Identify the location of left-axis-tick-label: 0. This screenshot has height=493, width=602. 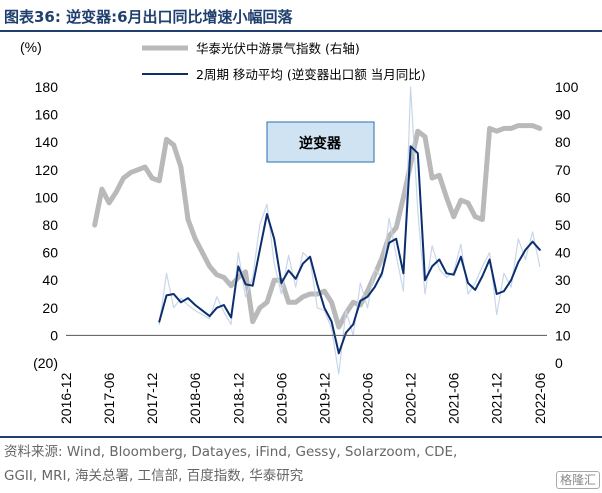
(54, 335).